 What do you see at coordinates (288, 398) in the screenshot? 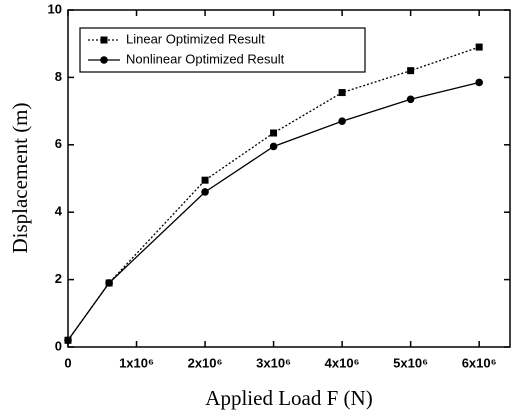
I see `x-axis-title: Applied Load F (N)` at bounding box center [288, 398].